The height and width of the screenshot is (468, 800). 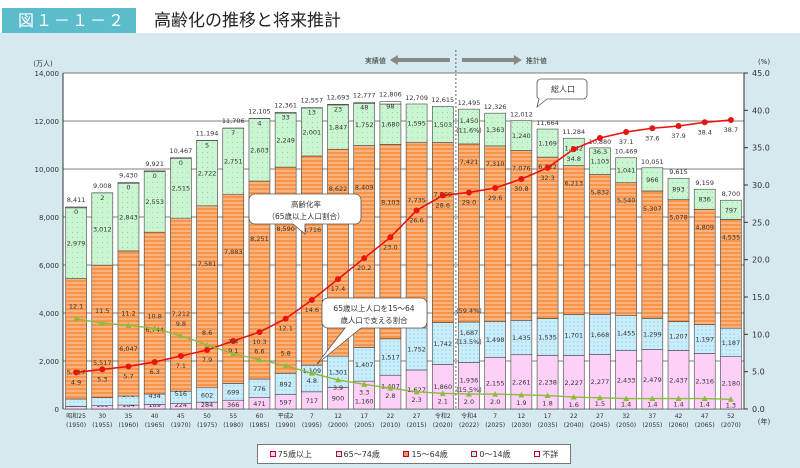 What do you see at coordinates (548, 425) in the screenshot?
I see `x-tick-year: (2035)` at bounding box center [548, 425].